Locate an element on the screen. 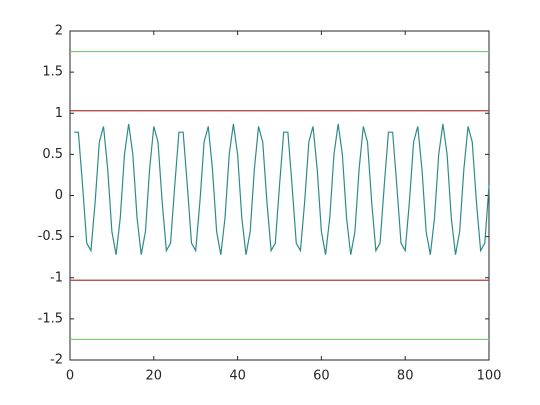  y-tick-label: -0.5 is located at coordinates (50, 236).